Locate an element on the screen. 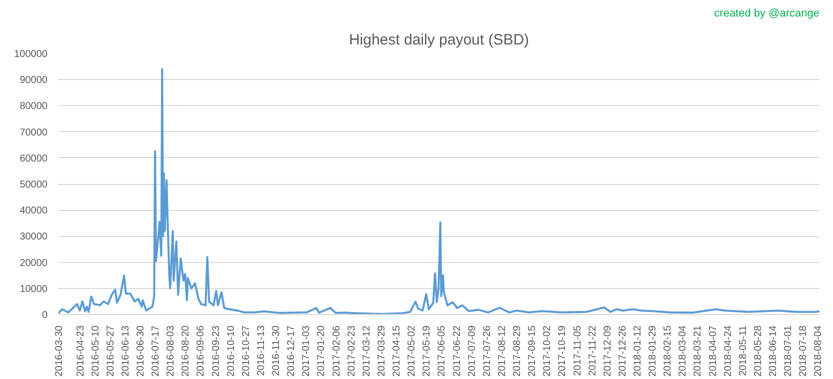 Image resolution: width=833 pixels, height=379 pixels. x-tick-label: 2017-12-09 is located at coordinates (608, 351).